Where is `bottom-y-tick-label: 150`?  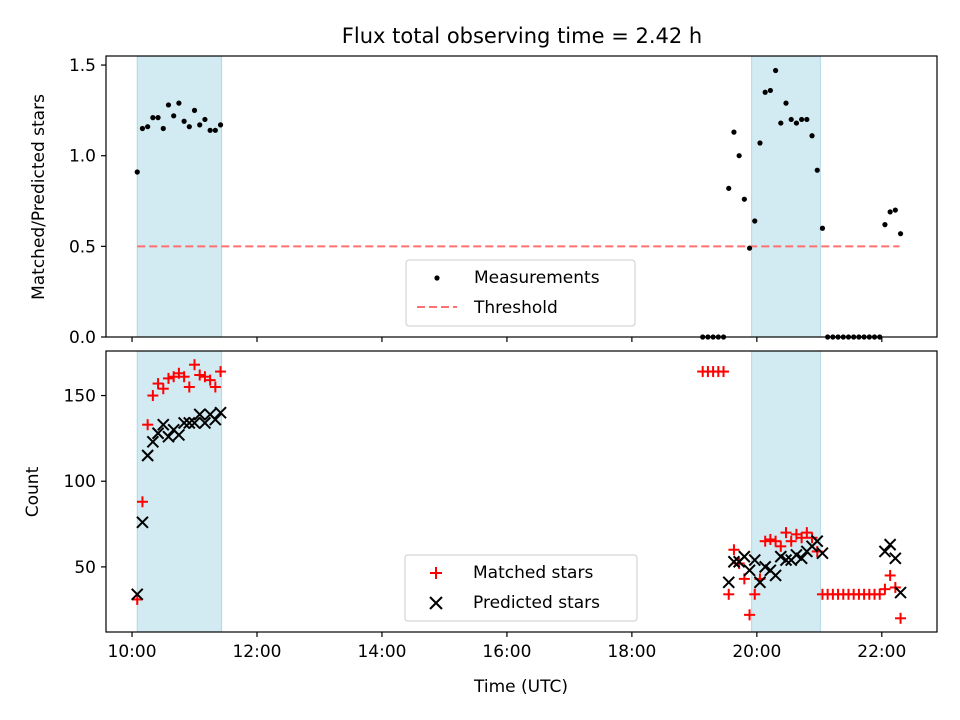 bottom-y-tick-label: 150 is located at coordinates (80, 397).